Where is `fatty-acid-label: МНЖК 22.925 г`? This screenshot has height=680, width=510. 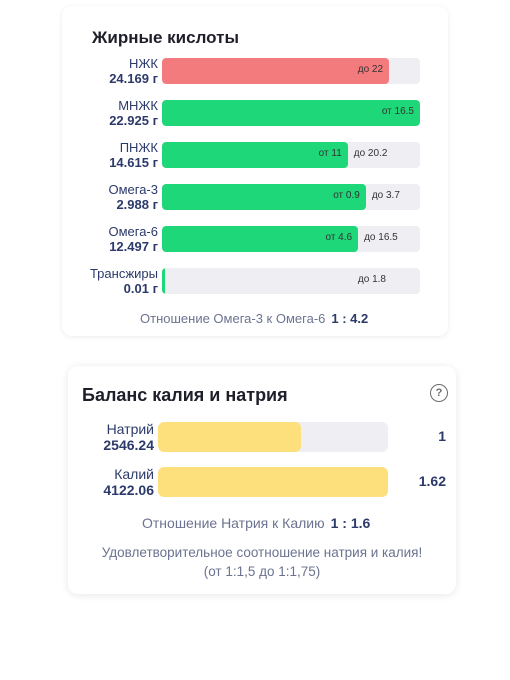 fatty-acid-label: МНЖК 22.925 г is located at coordinates (98, 113).